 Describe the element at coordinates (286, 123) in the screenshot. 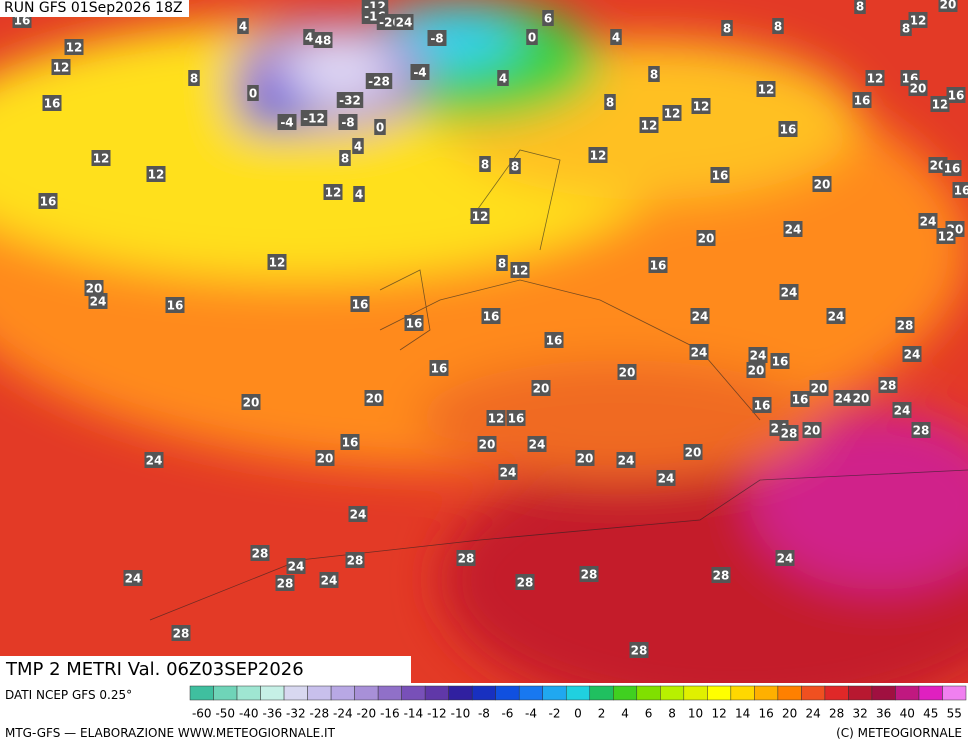

I see `temp-label: -4` at that location.